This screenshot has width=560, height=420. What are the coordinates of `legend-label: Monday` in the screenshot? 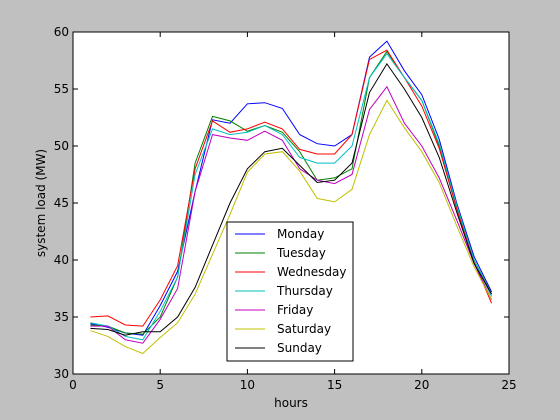 It's located at (300, 234).